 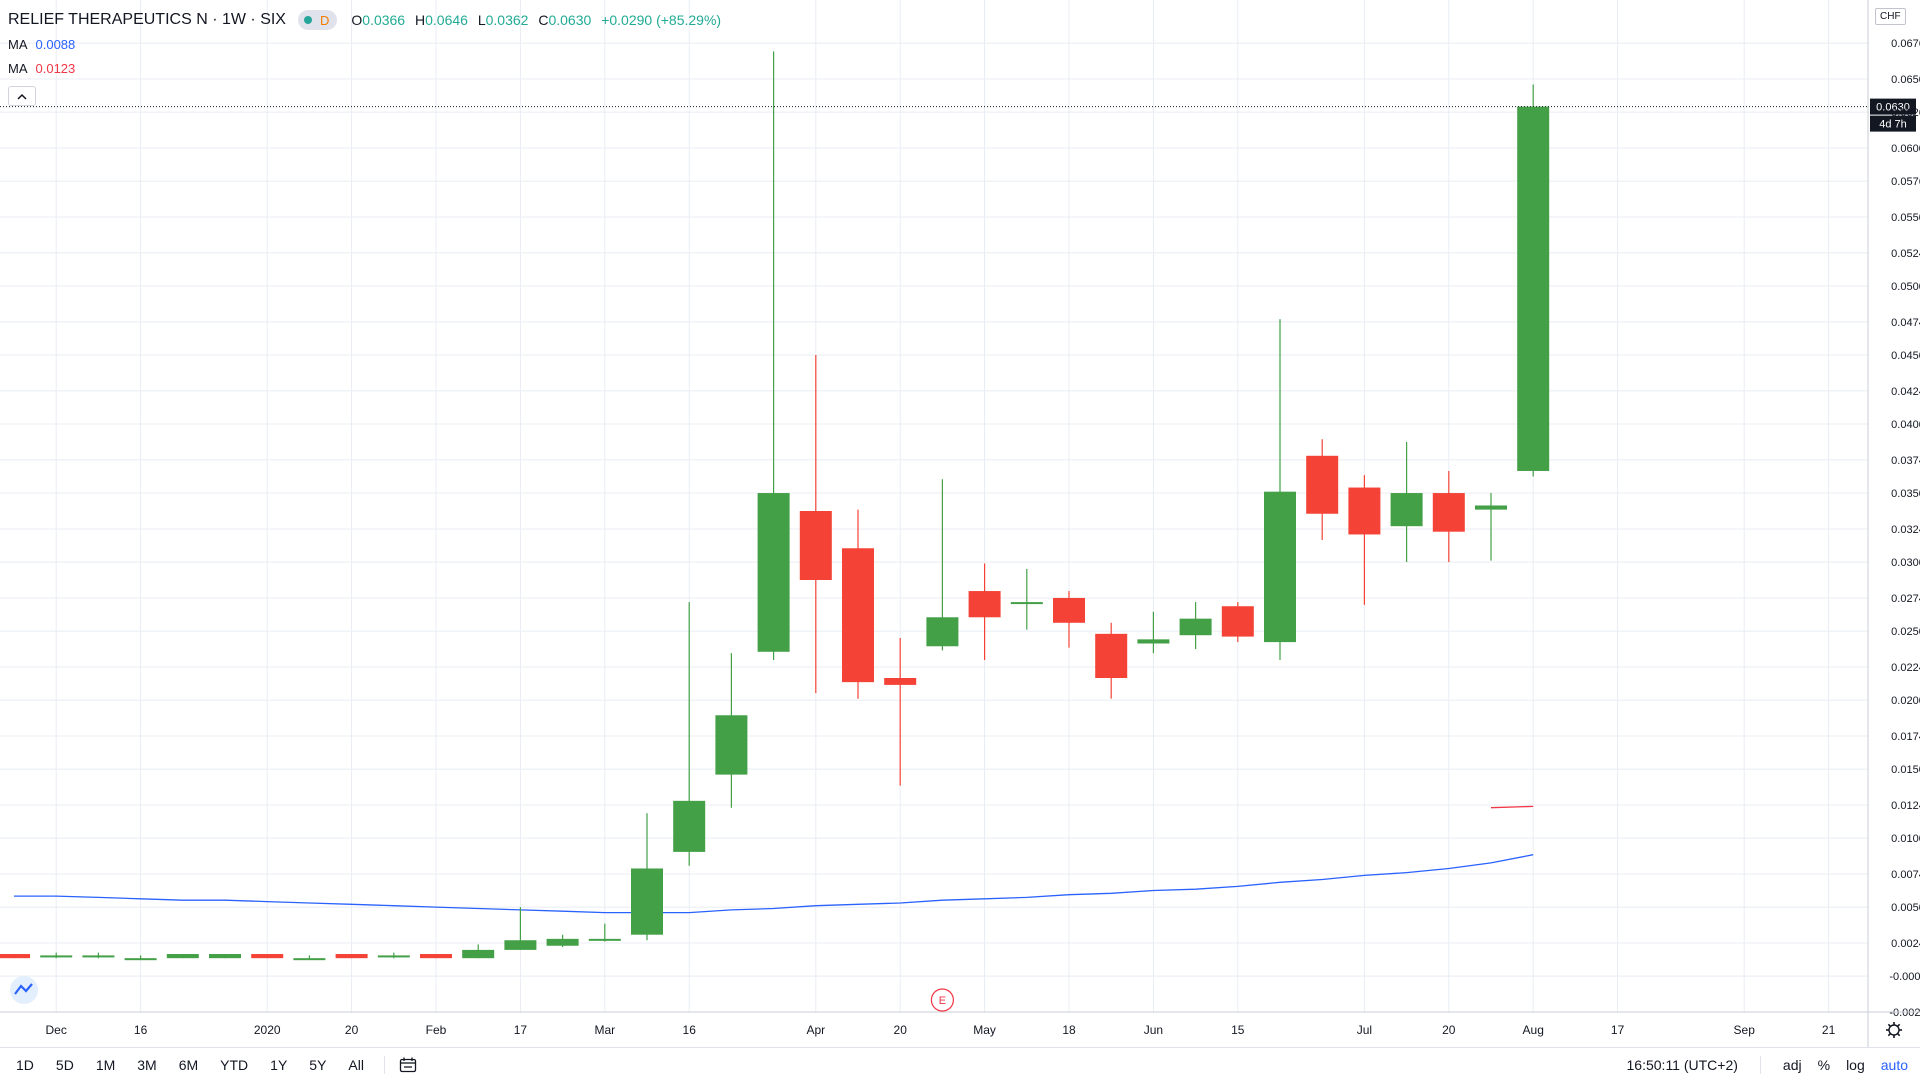 What do you see at coordinates (233, 19) in the screenshot?
I see `interval-label: 1W` at bounding box center [233, 19].